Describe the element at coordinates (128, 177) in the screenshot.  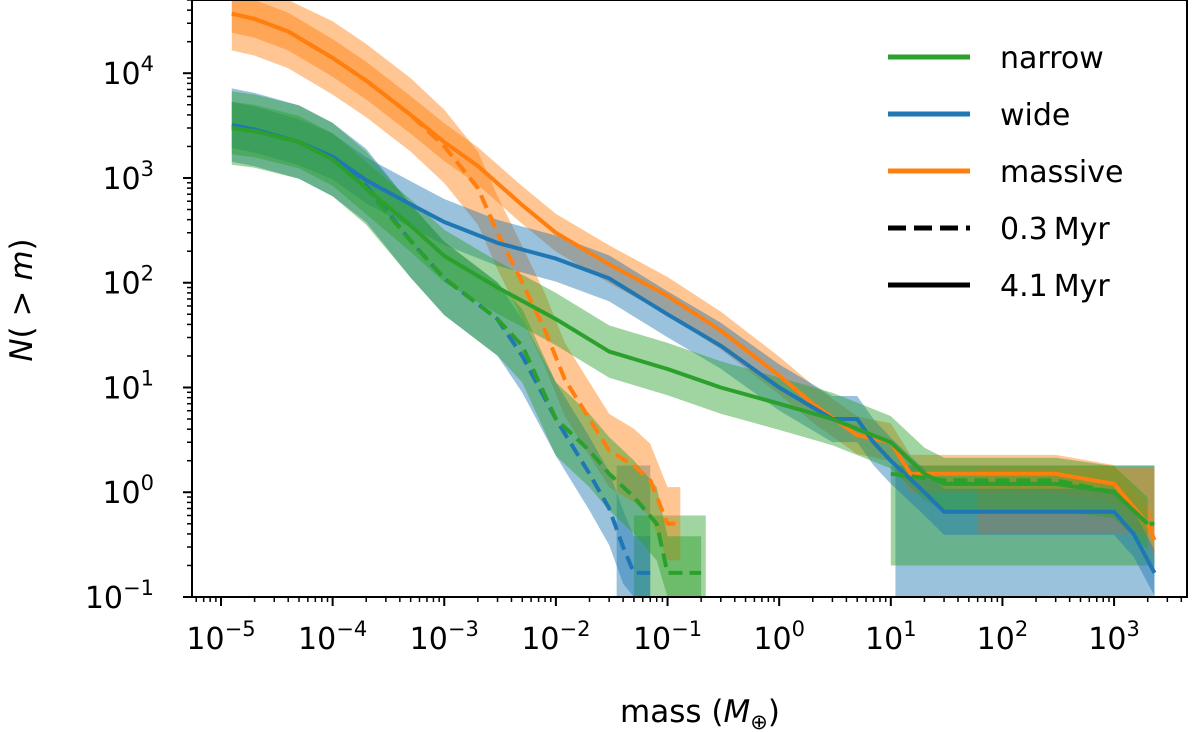
I see `y-tick-label: 10³` at that location.